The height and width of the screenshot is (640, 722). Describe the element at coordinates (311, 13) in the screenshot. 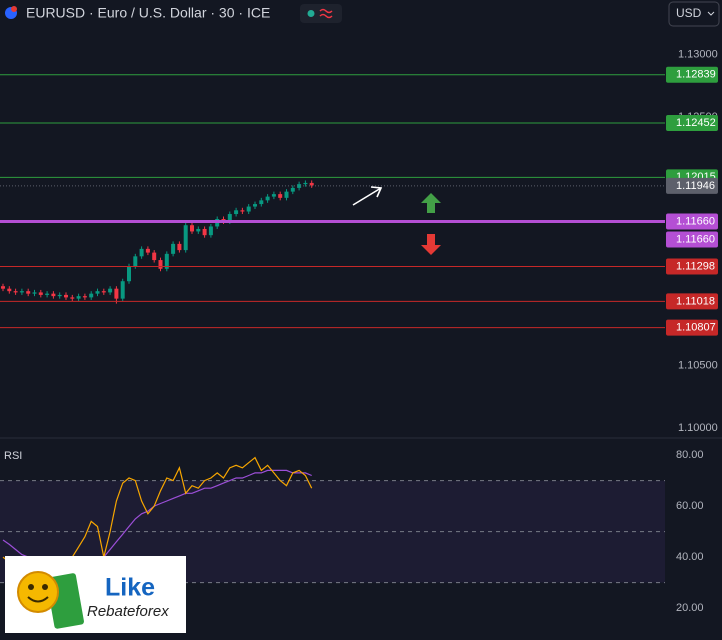

I see `market-open-dot` at that location.